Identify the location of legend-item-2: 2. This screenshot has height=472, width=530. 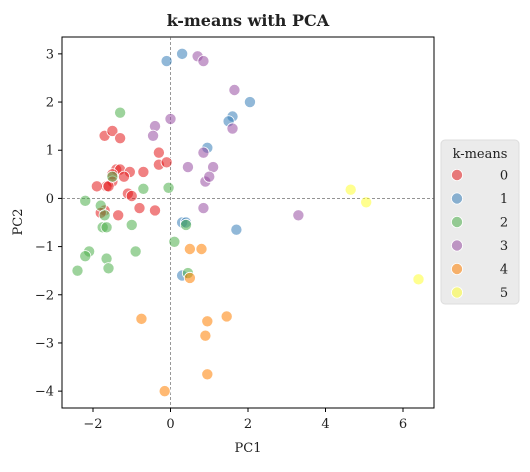
(479, 223).